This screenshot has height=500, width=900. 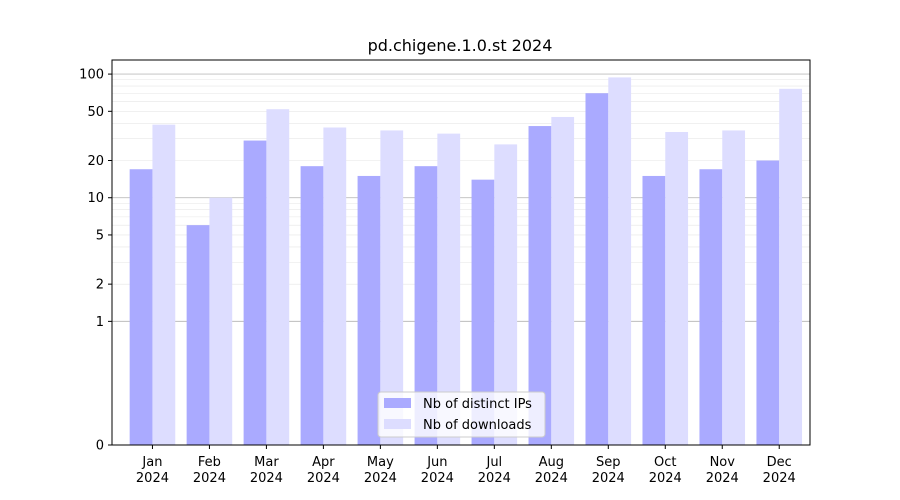 What do you see at coordinates (734, 287) in the screenshot?
I see `bar-downloads-nov` at bounding box center [734, 287].